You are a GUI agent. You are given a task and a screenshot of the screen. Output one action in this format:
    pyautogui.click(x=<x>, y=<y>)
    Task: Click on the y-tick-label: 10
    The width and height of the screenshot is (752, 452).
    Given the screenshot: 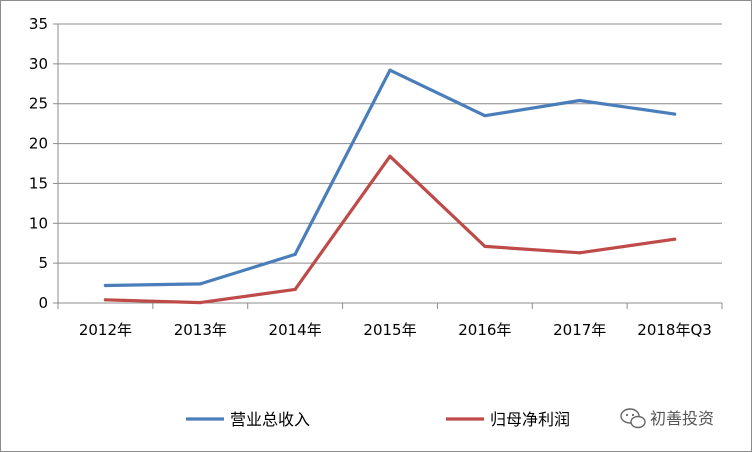 What is the action you would take?
    pyautogui.click(x=38, y=223)
    